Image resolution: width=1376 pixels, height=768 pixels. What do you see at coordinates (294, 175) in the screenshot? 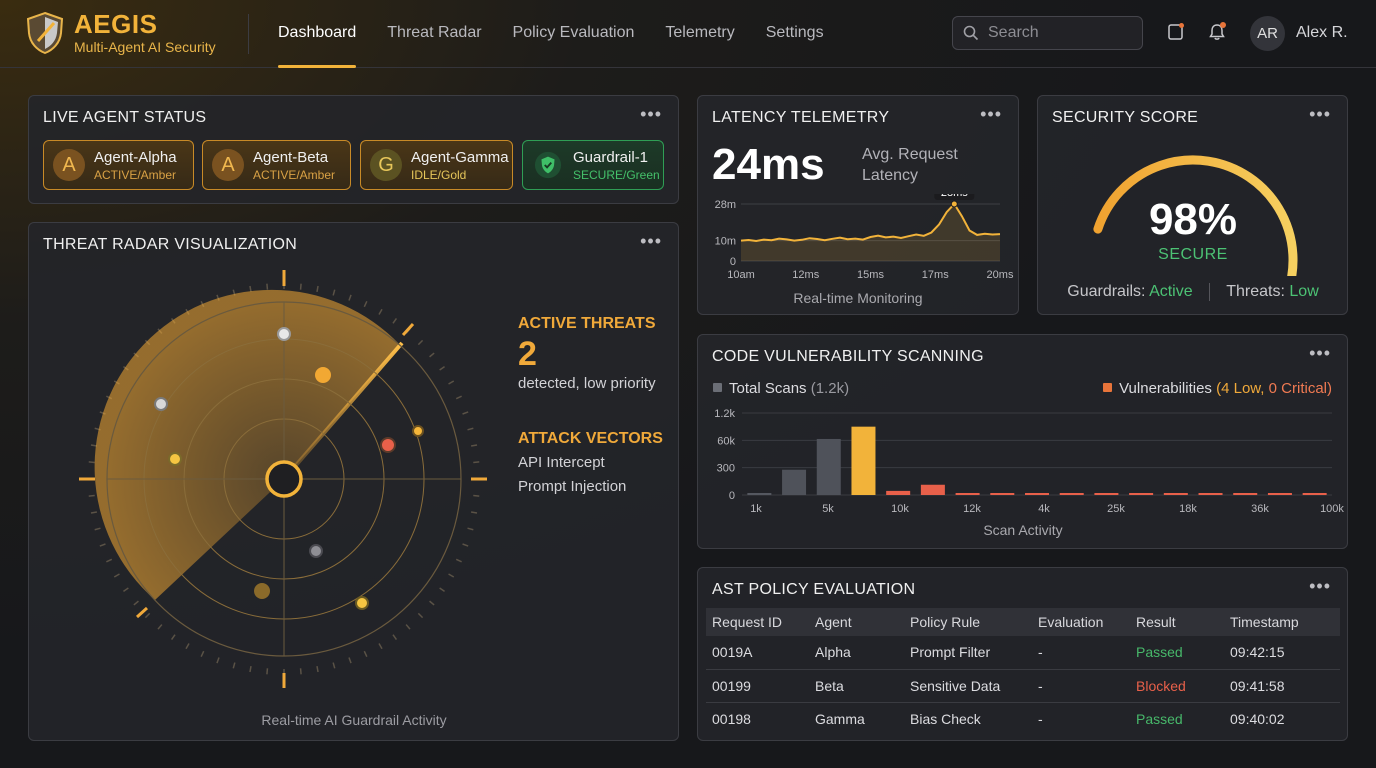
I see `agent-status: ACTIVE/Amber` at bounding box center [294, 175].